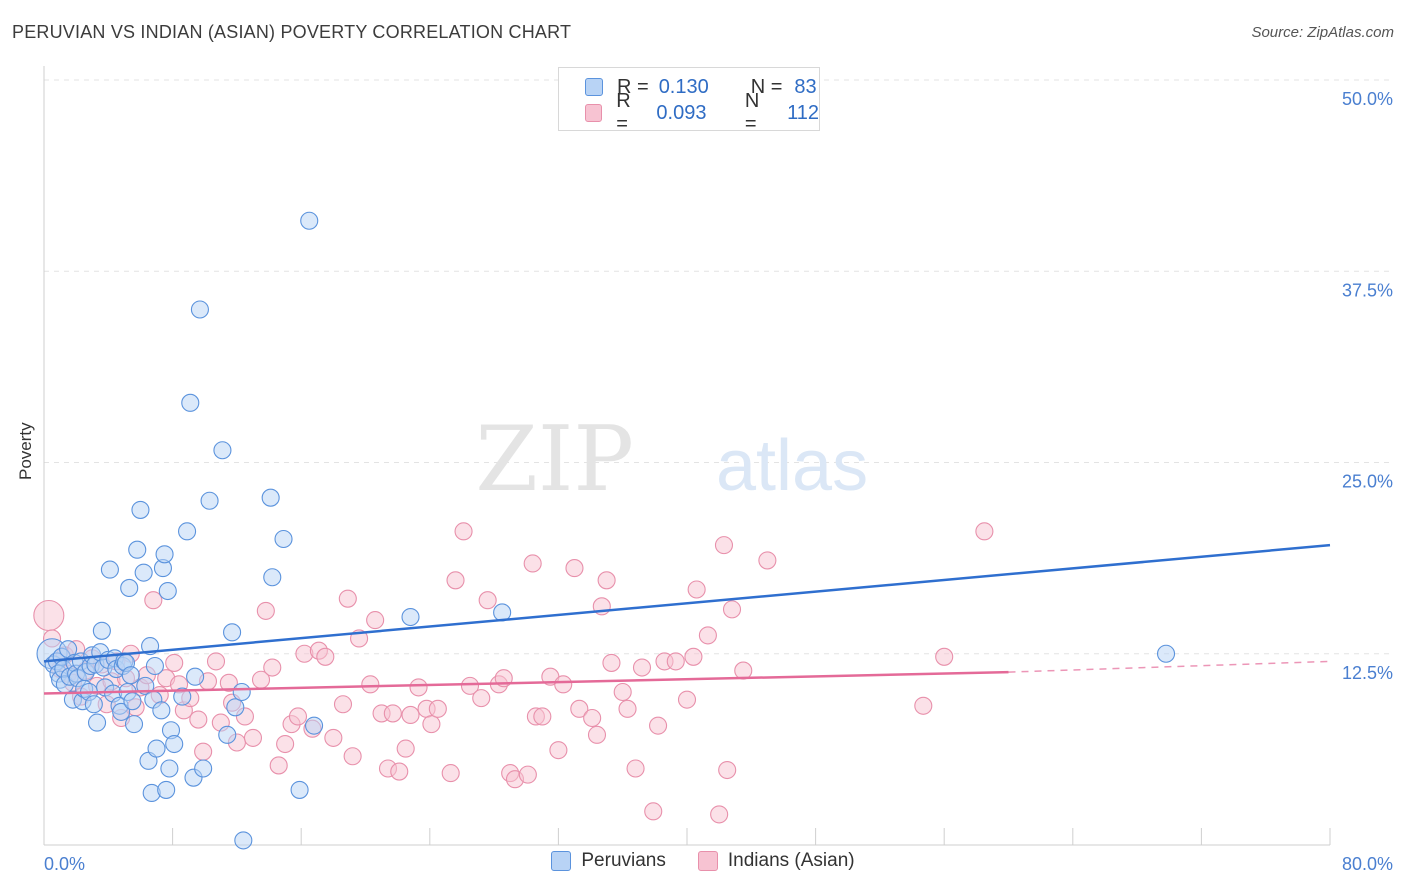  I want to click on x-tick-label: 80.0%, so click(1367, 864).